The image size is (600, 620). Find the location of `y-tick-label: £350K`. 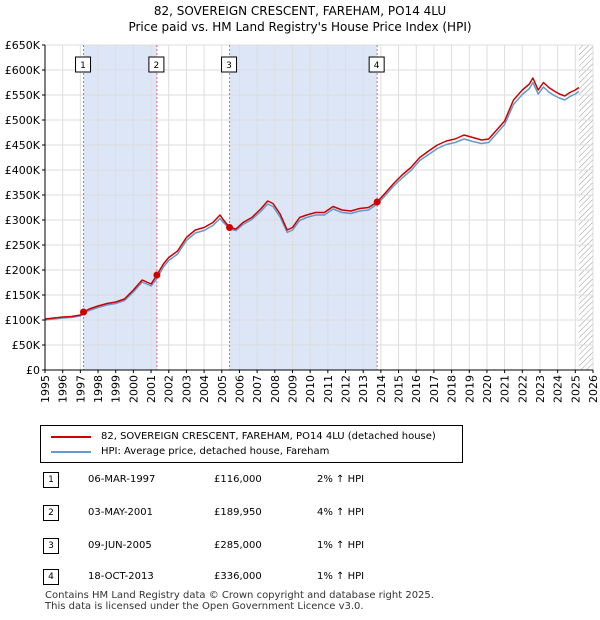

y-tick-label: £350K is located at coordinates (23, 195).